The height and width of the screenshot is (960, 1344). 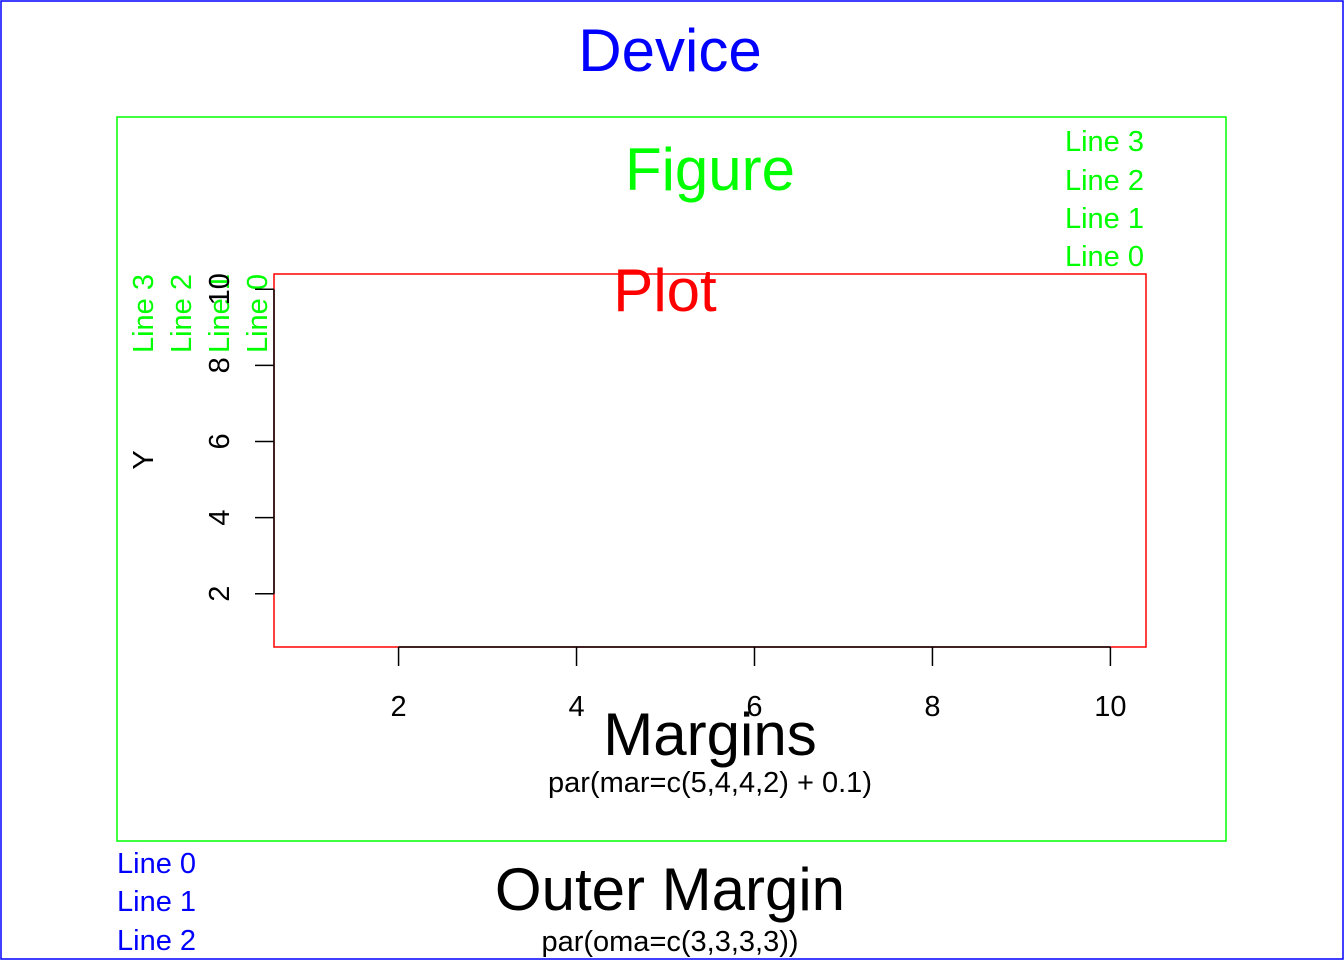 What do you see at coordinates (1104, 257) in the screenshot?
I see `figure-top-line-0: Line 0` at bounding box center [1104, 257].